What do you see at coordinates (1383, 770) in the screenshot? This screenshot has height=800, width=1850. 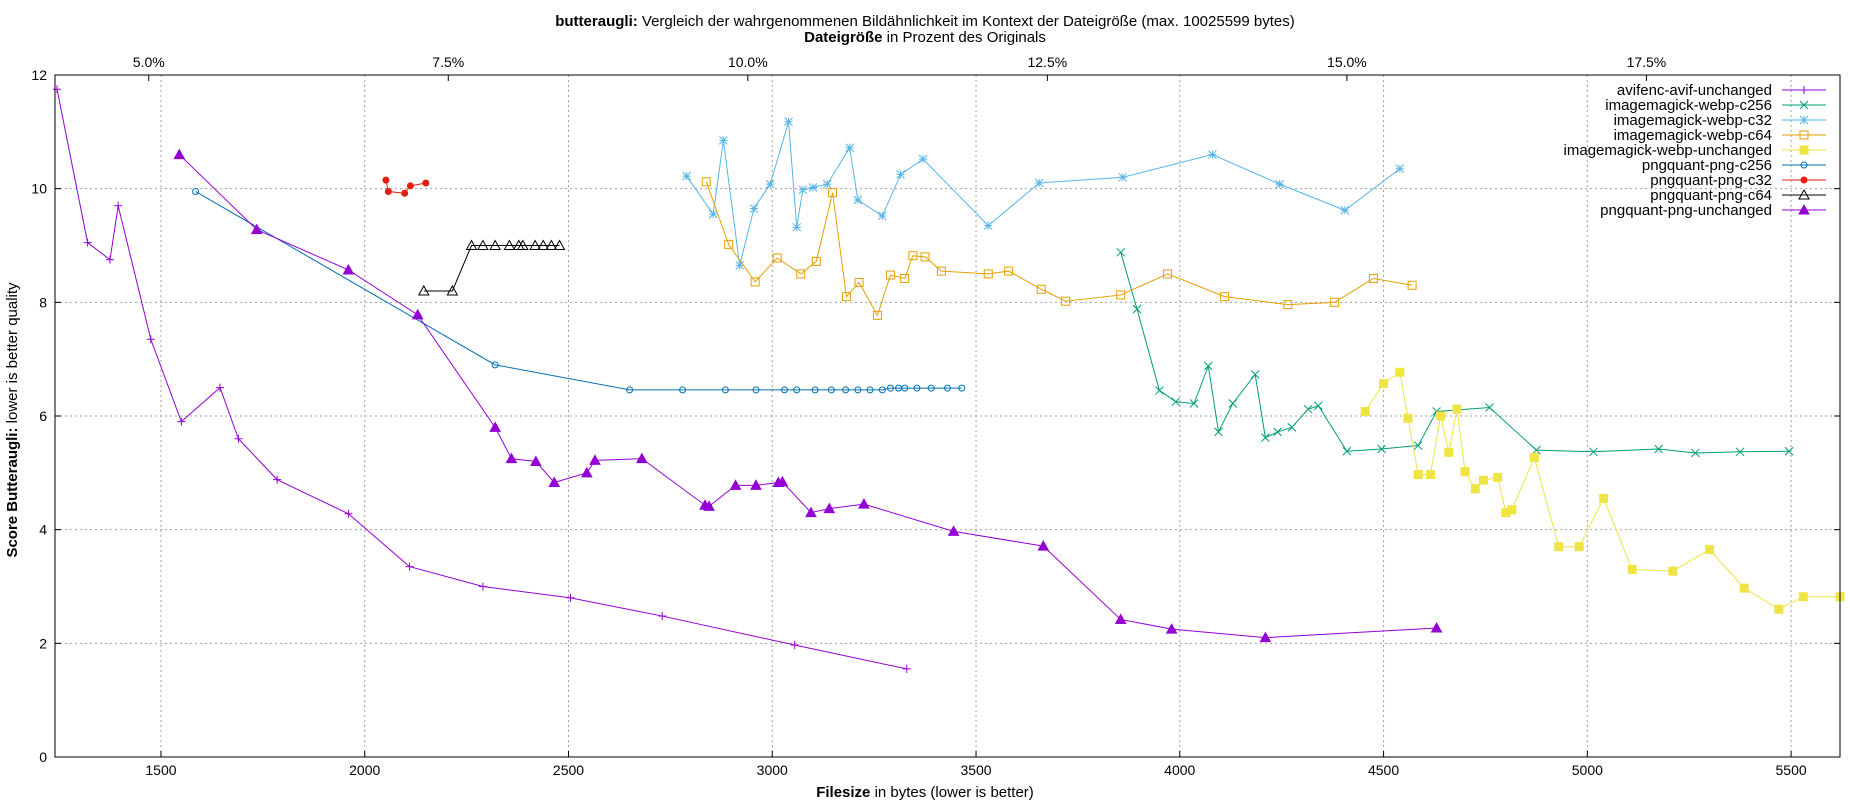 I see `x-tick-label: 4500` at bounding box center [1383, 770].